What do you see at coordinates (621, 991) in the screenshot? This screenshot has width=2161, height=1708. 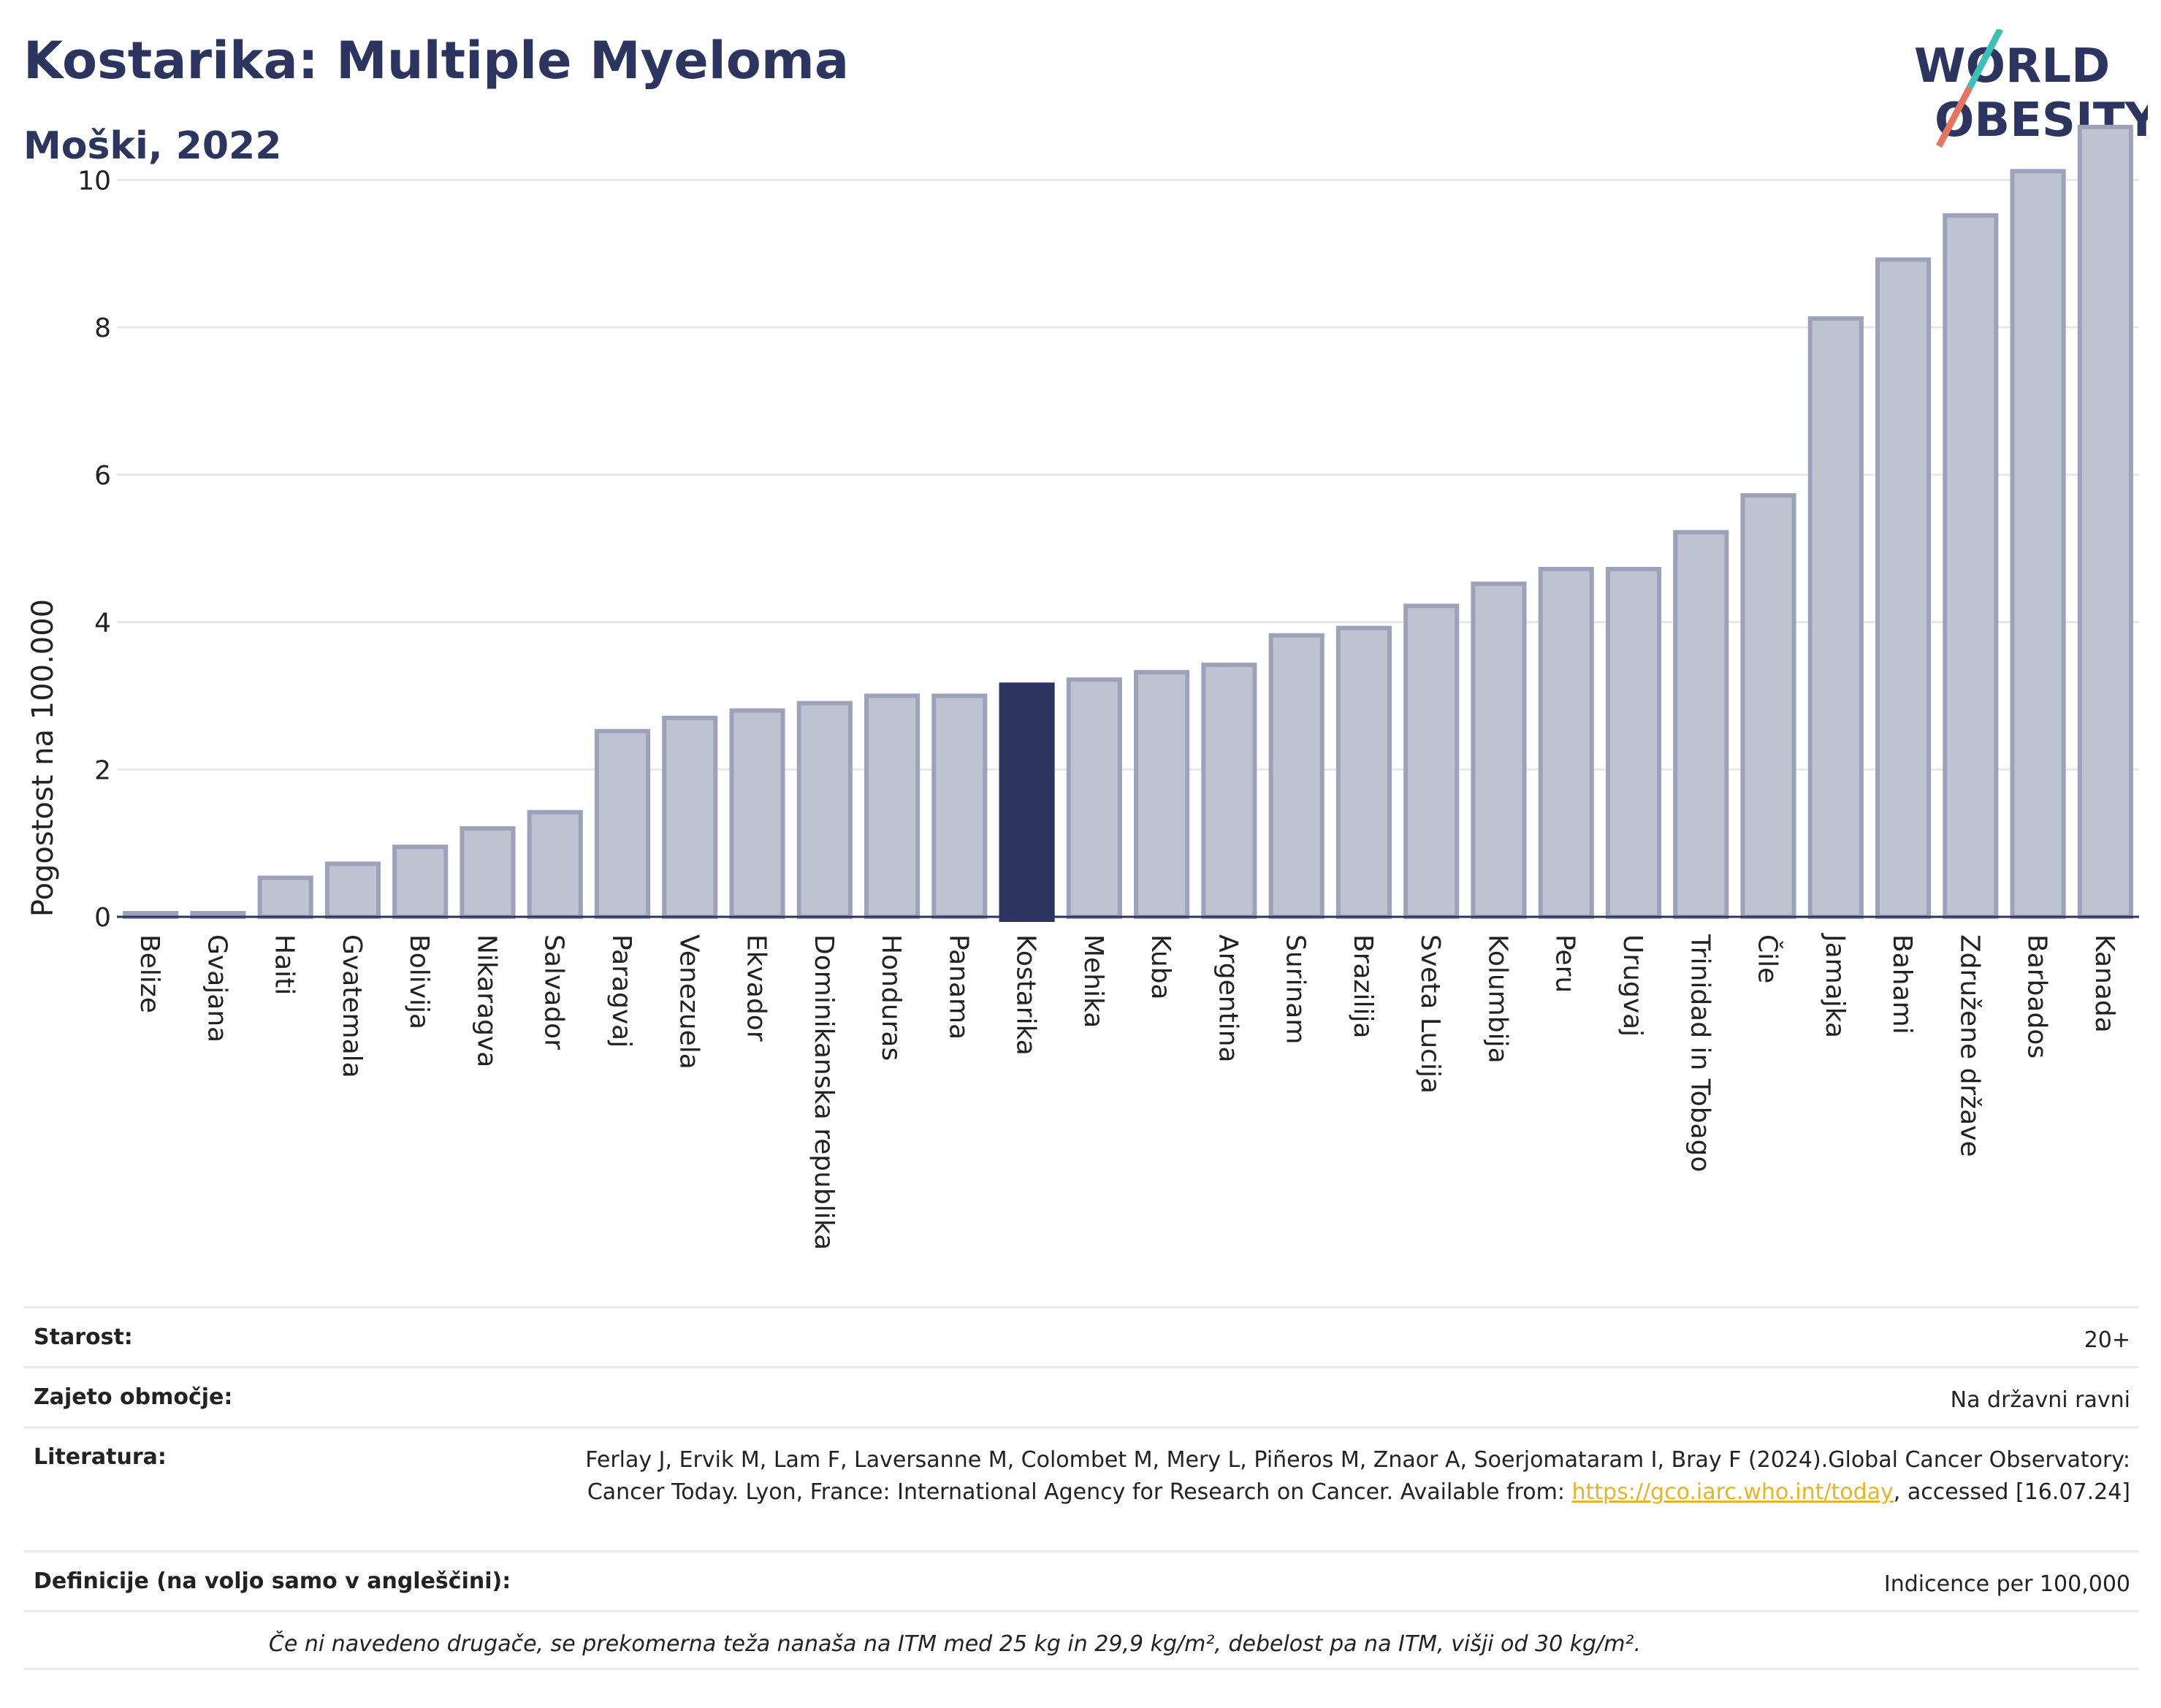 I see `x-tick-label: Paragvaj` at bounding box center [621, 991].